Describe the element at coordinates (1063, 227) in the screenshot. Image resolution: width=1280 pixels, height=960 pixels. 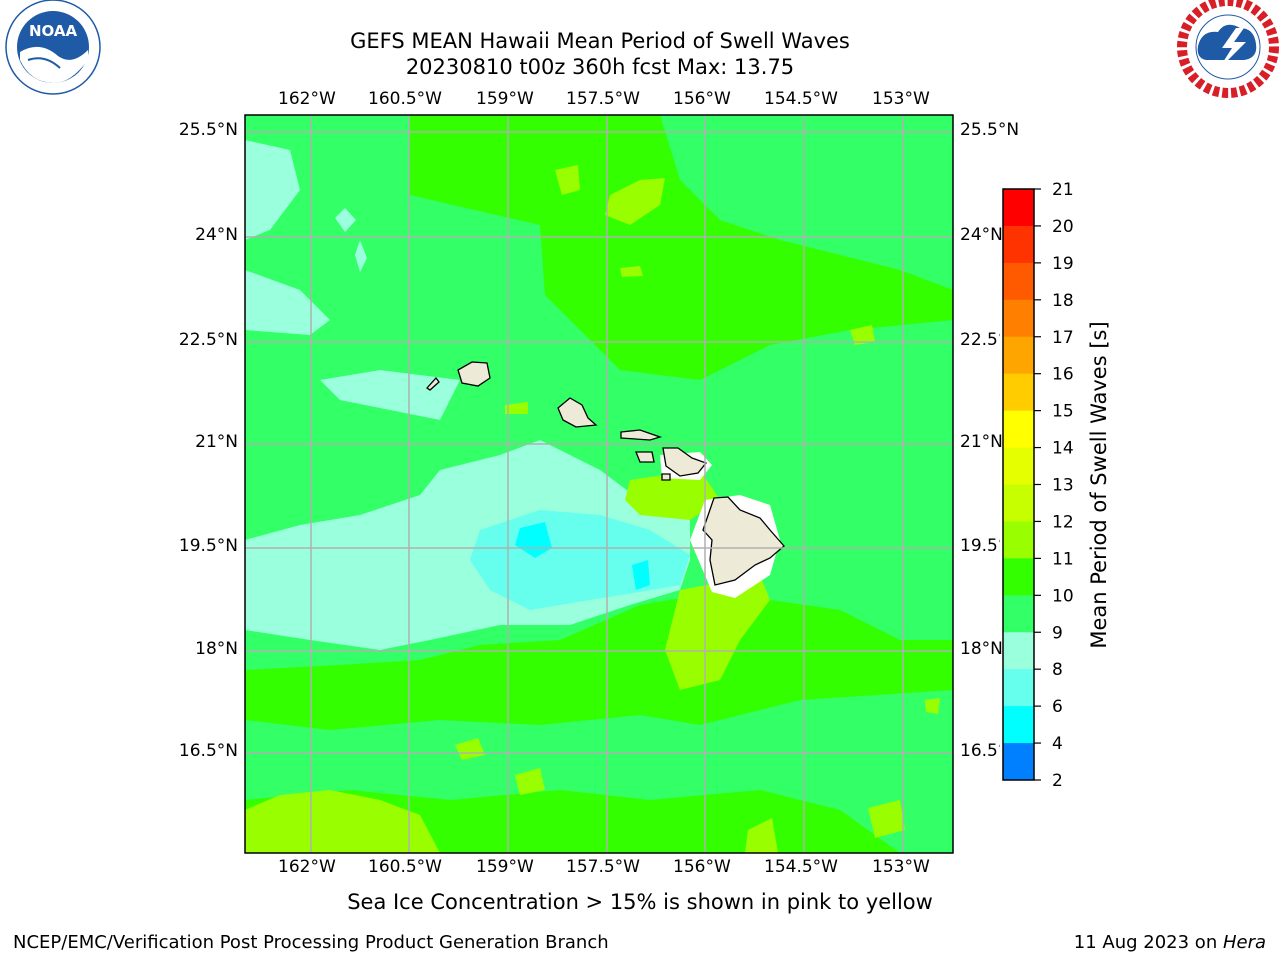
I see `colorbar-tick-label-1: 20` at that location.